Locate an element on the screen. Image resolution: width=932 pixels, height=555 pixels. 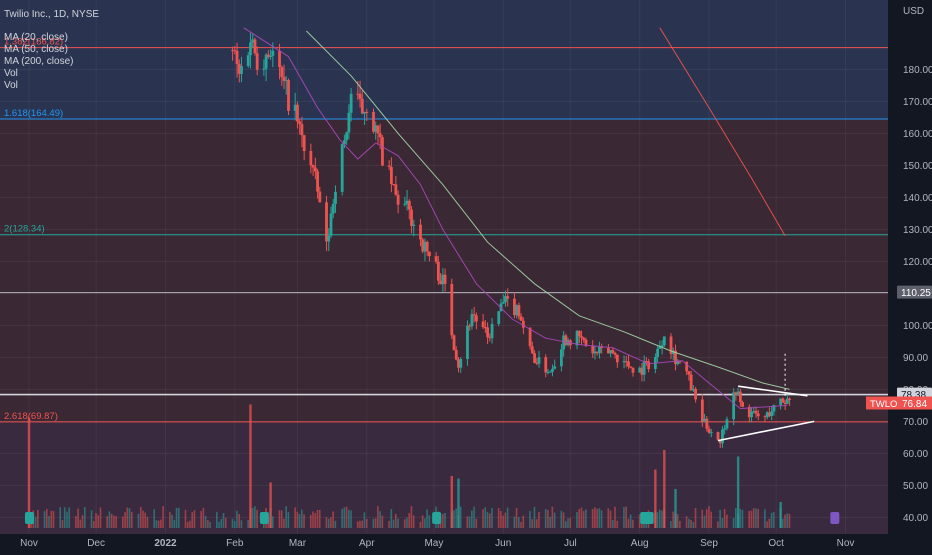
indicator-label: MA (50, close) is located at coordinates (36, 49).